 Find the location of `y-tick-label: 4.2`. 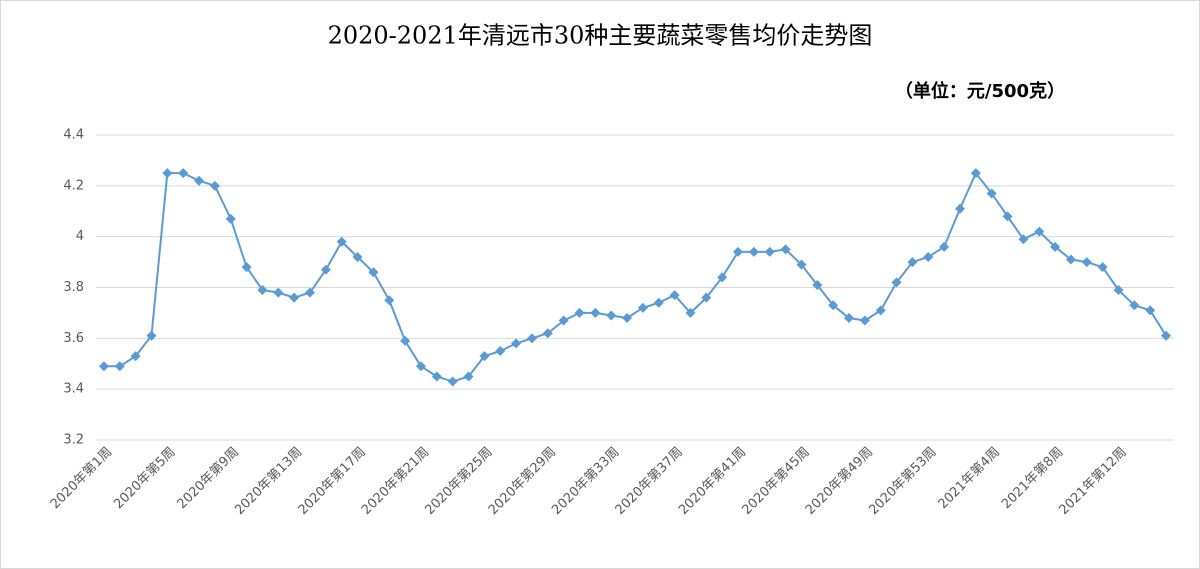

y-tick-label: 4.2 is located at coordinates (73, 185).